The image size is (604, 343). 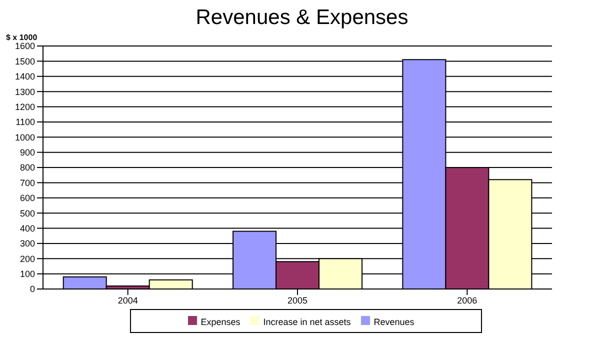 What do you see at coordinates (24, 61) in the screenshot?
I see `y-tick-label: 1500` at bounding box center [24, 61].